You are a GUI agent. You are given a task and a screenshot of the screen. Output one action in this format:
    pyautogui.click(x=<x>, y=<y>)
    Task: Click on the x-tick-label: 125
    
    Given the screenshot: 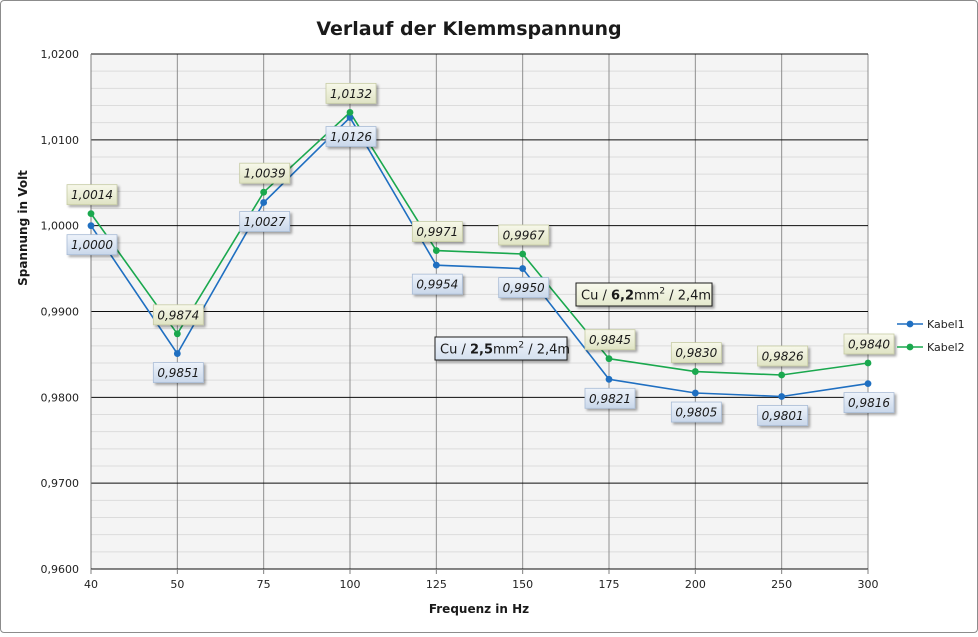 What is the action you would take?
    pyautogui.click(x=436, y=584)
    